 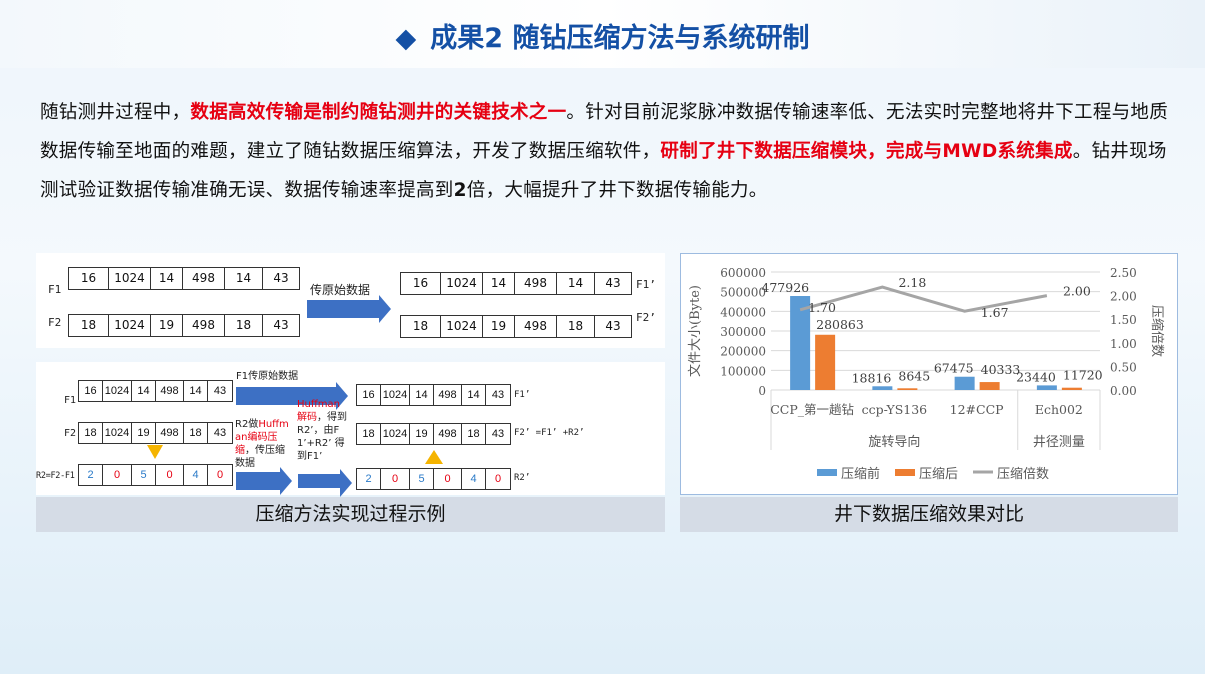 What do you see at coordinates (743, 293) in the screenshot?
I see `y-tick-label: 500000` at bounding box center [743, 293].